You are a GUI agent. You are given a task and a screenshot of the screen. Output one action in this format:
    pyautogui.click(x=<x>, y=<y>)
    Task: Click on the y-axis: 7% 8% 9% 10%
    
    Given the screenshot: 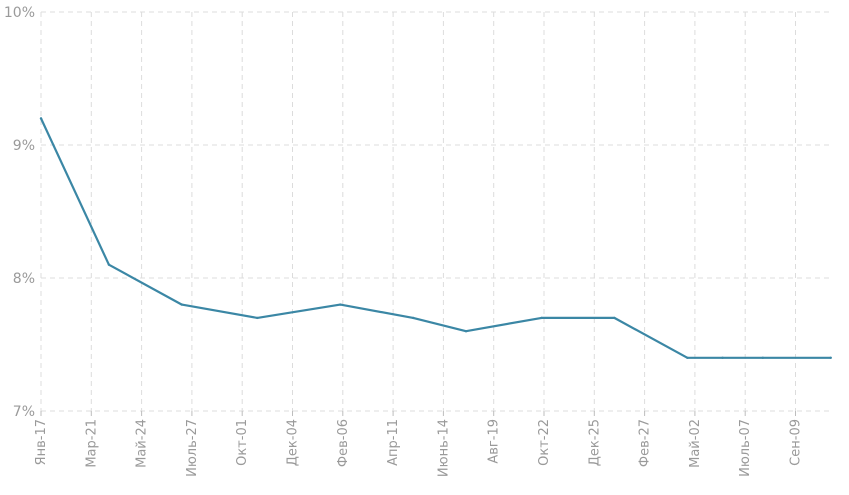 What is the action you would take?
    pyautogui.click(x=19, y=212)
    